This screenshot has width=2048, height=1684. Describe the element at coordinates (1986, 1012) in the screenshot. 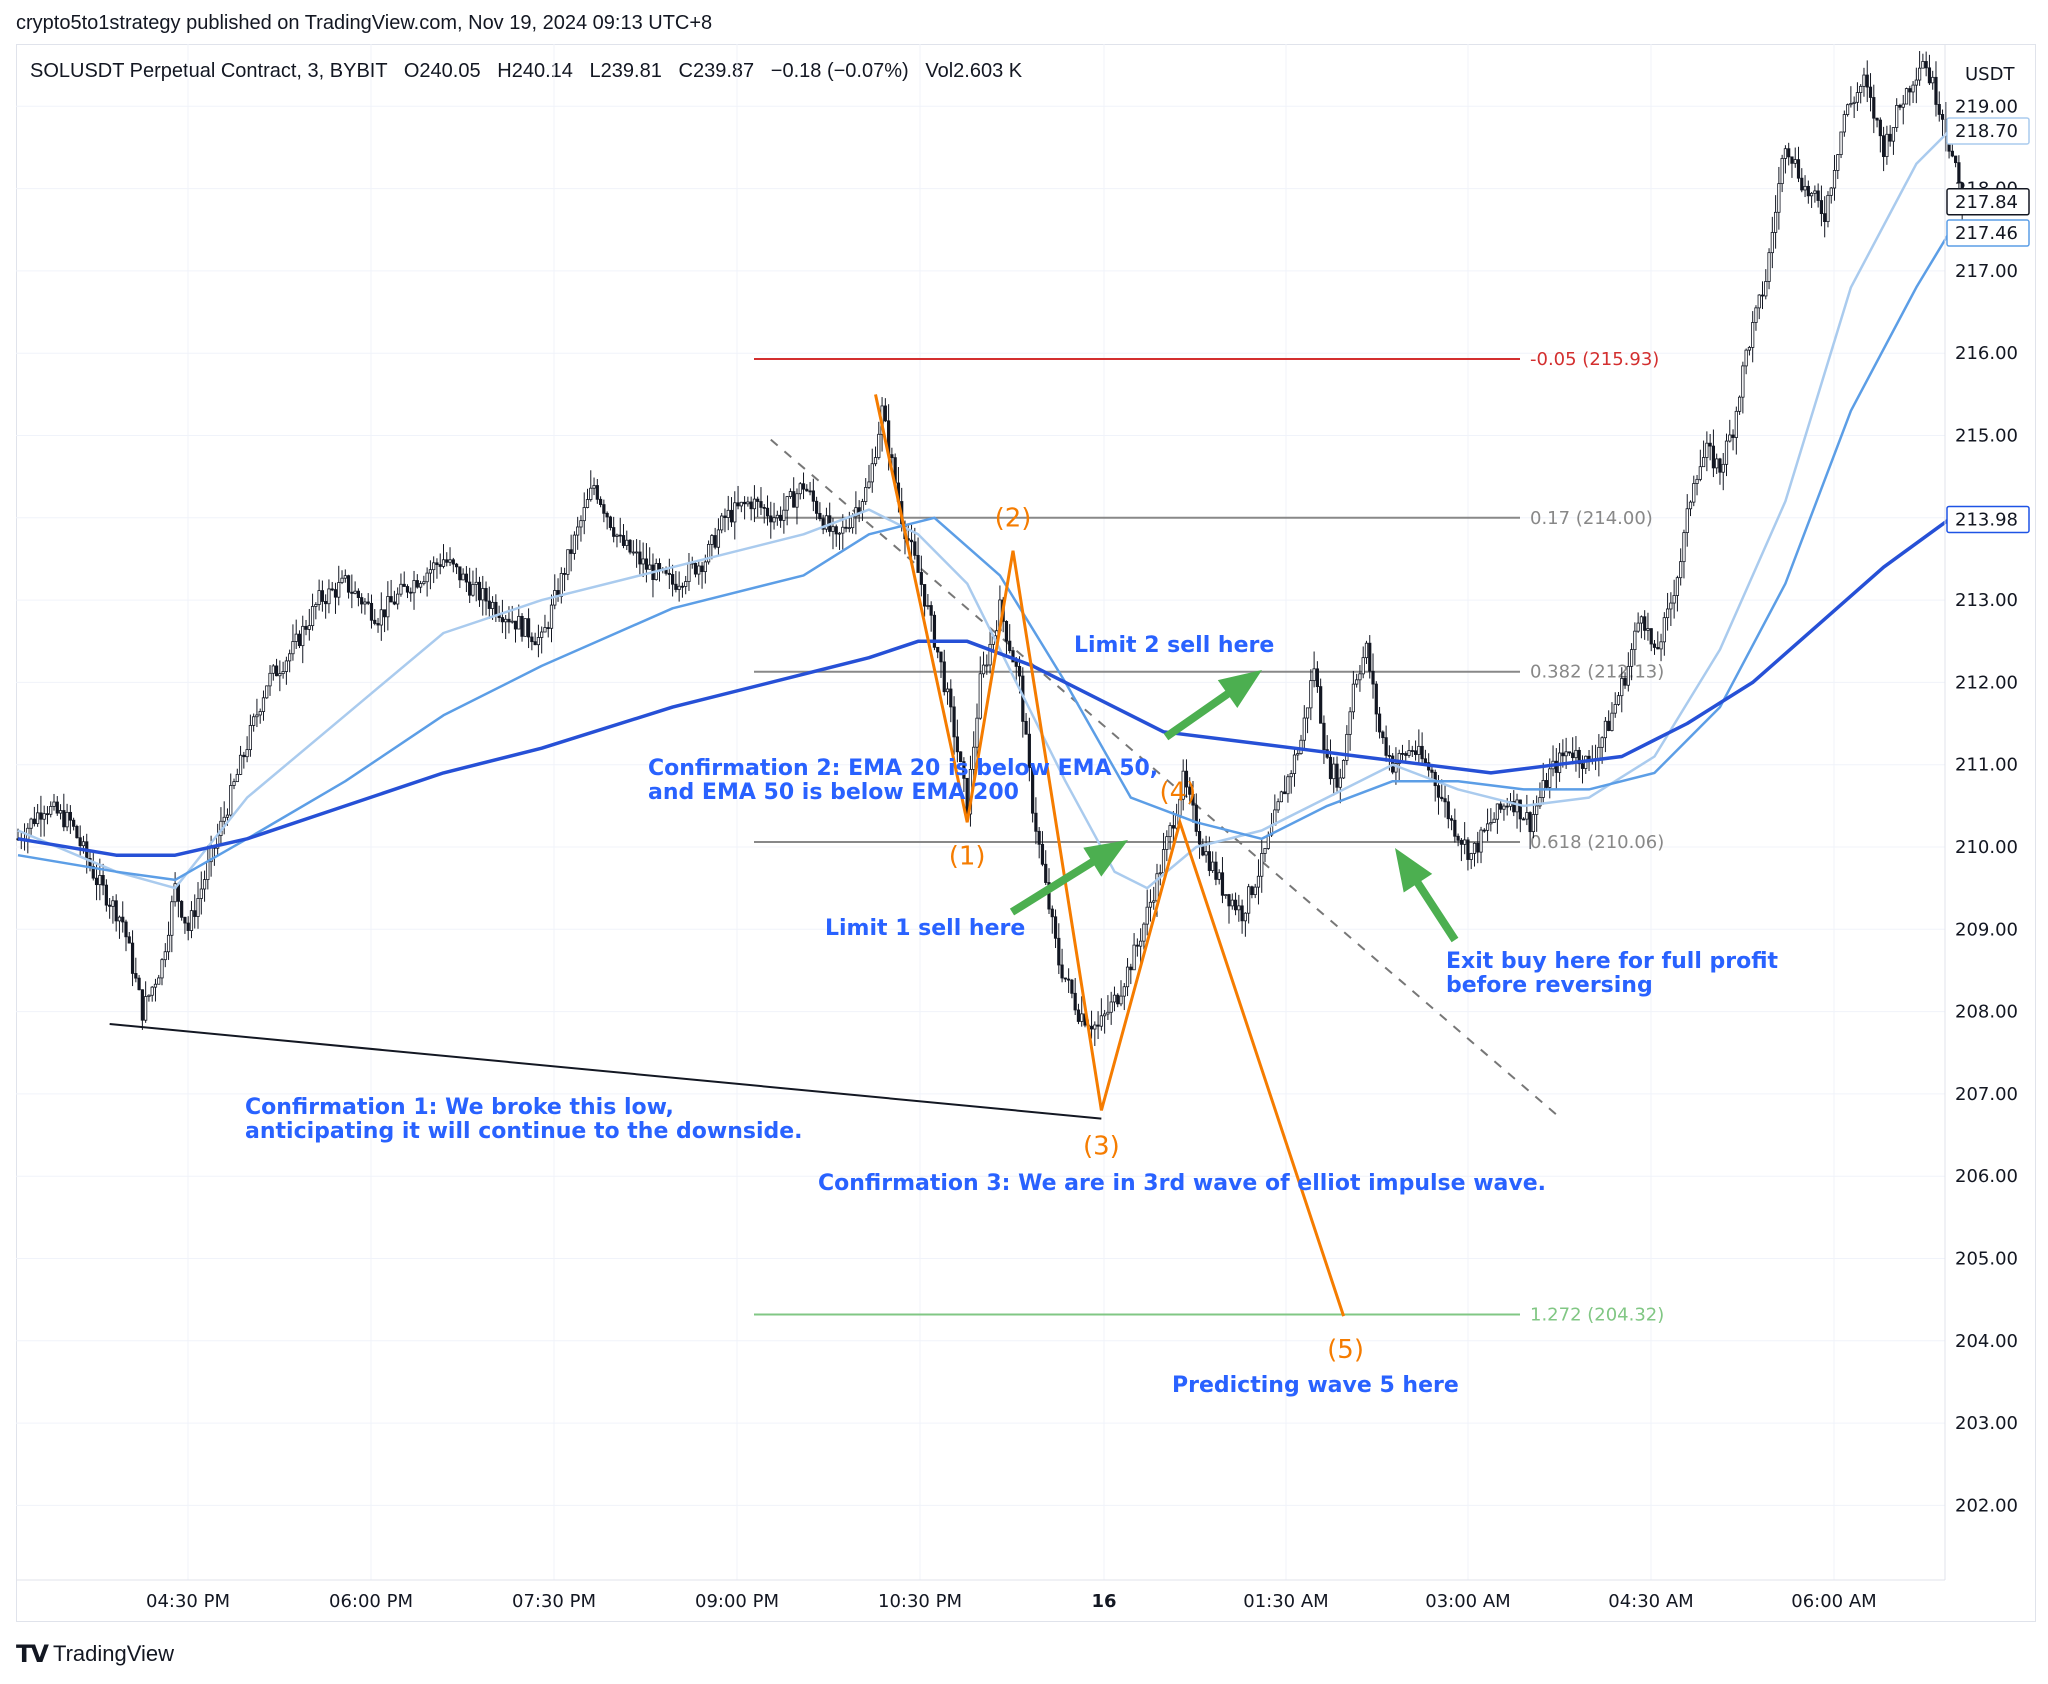

I see `y-tick-label: 208.00` at that location.